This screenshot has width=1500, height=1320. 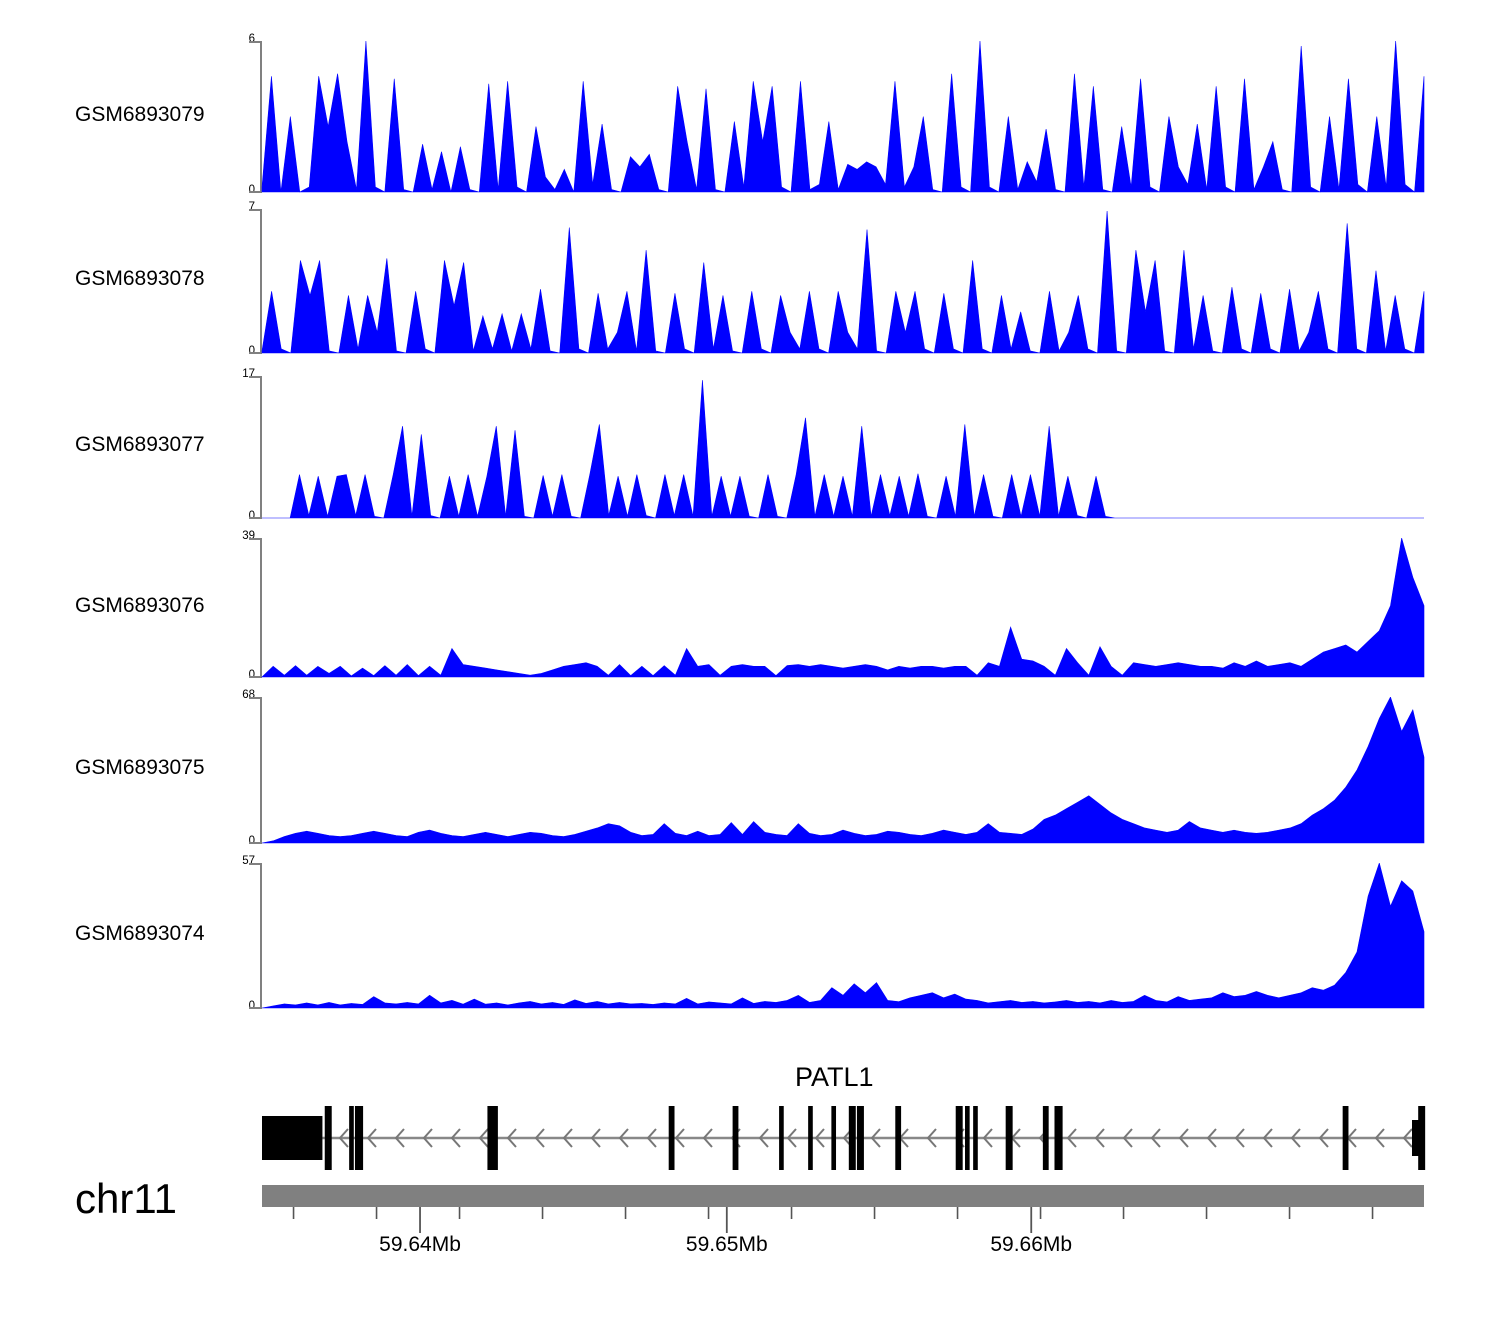 What do you see at coordinates (251, 207) in the screenshot?
I see `y-axis-max-GSM6893078: 7` at bounding box center [251, 207].